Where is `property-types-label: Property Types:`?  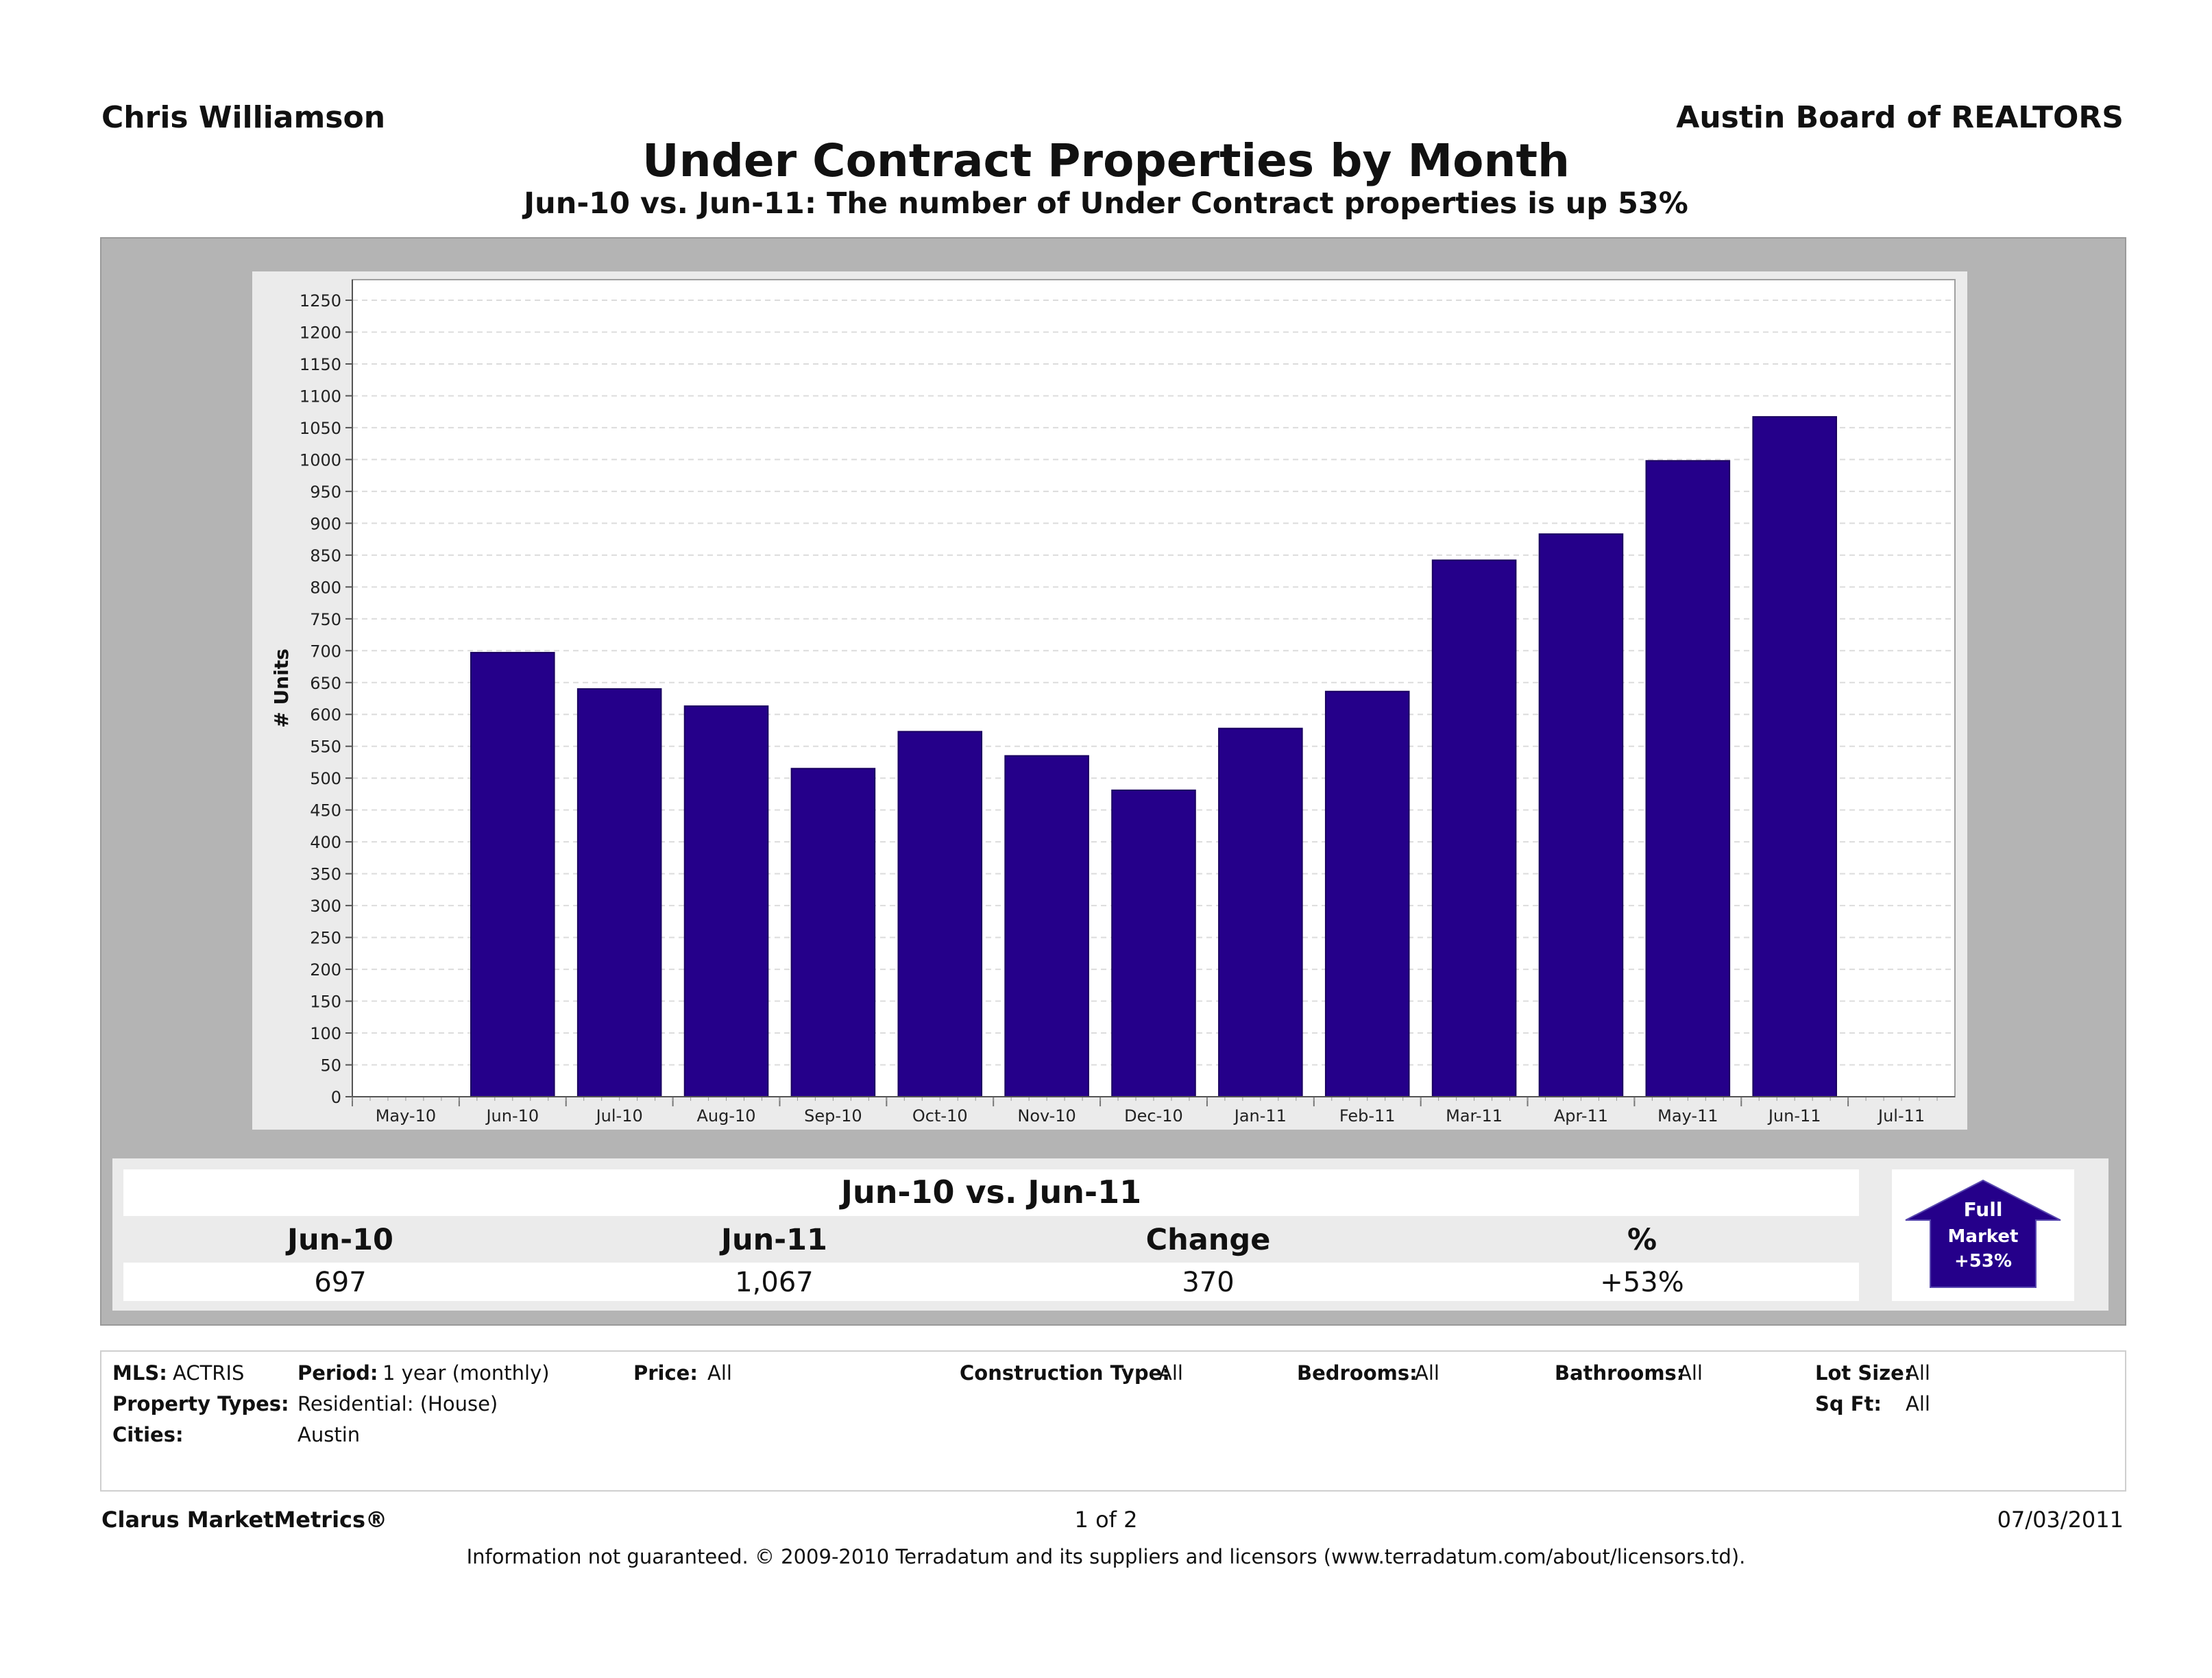
property-types-label: Property Types: is located at coordinates (200, 1403).